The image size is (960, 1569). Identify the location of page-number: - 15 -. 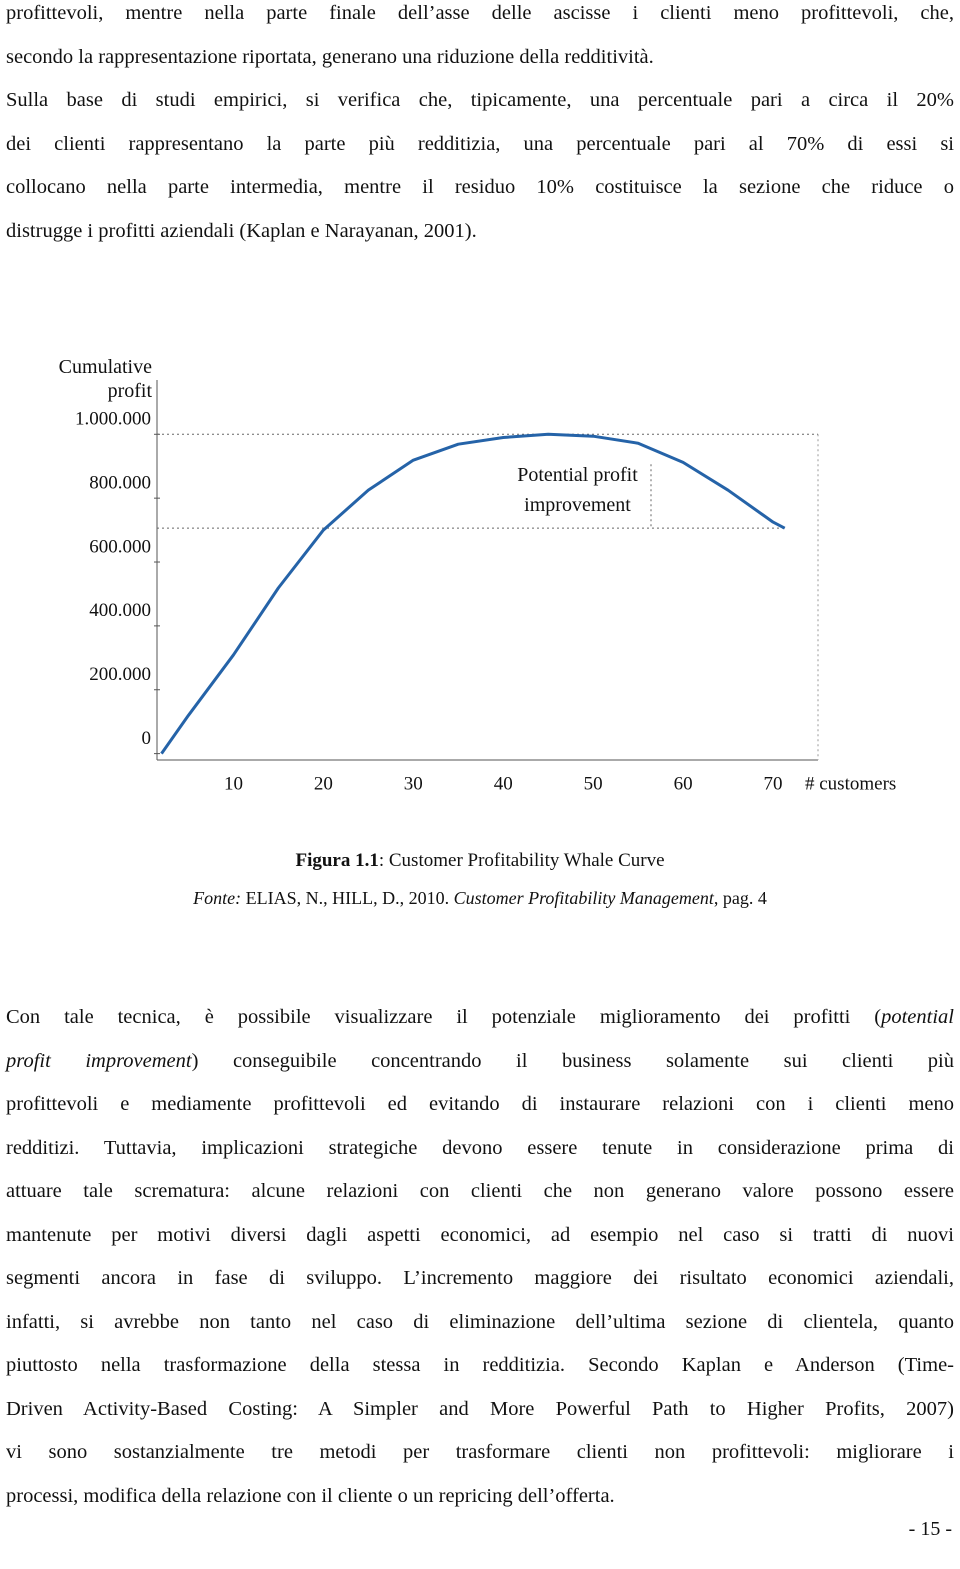
(930, 1529).